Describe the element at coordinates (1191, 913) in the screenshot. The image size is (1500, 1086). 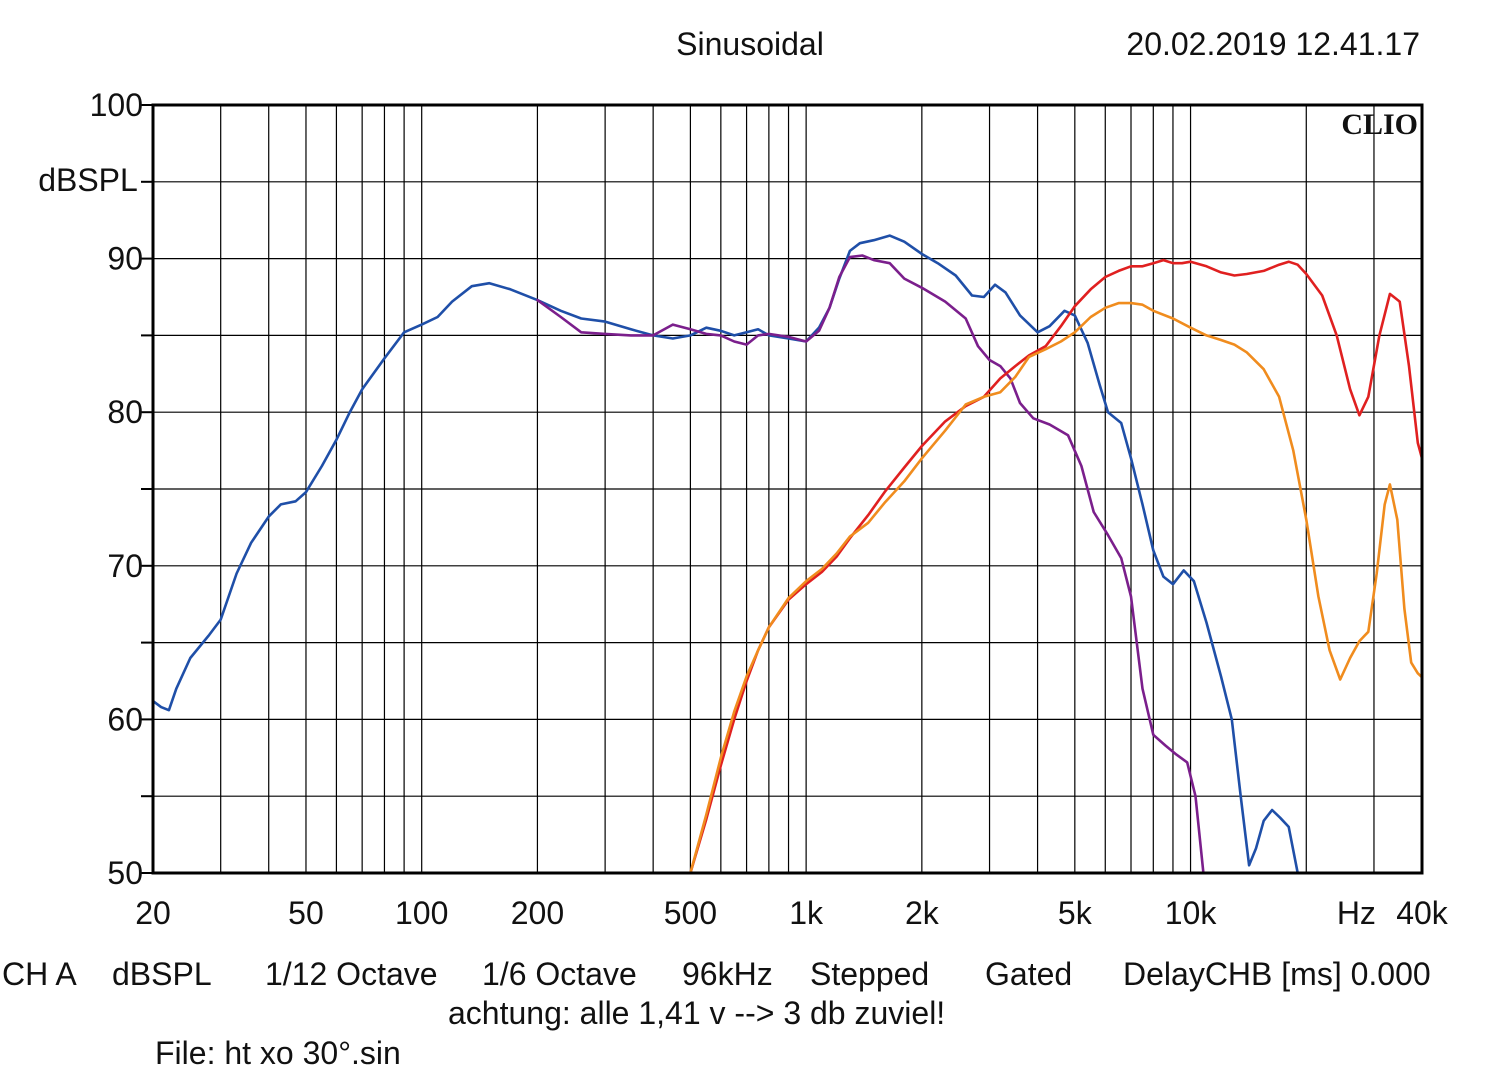
I see `x-tick-label: 10k` at that location.